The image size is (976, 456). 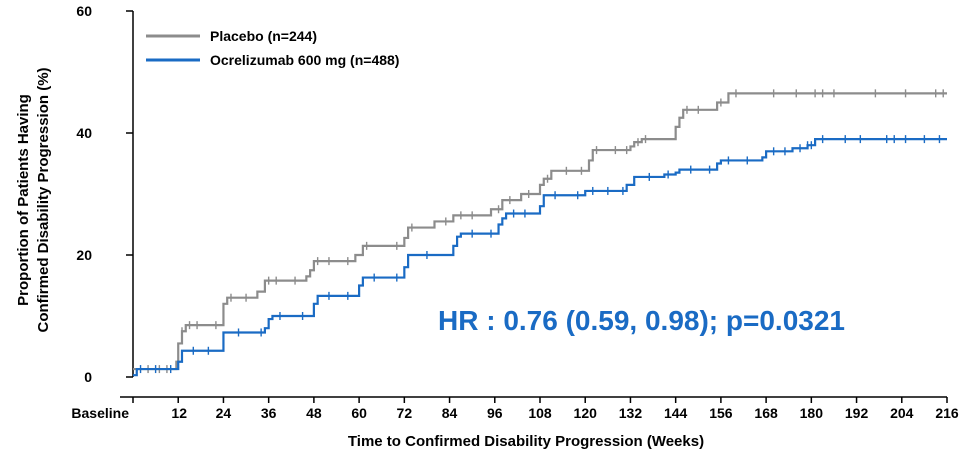 I want to click on x-tick-label: 192, so click(x=857, y=413).